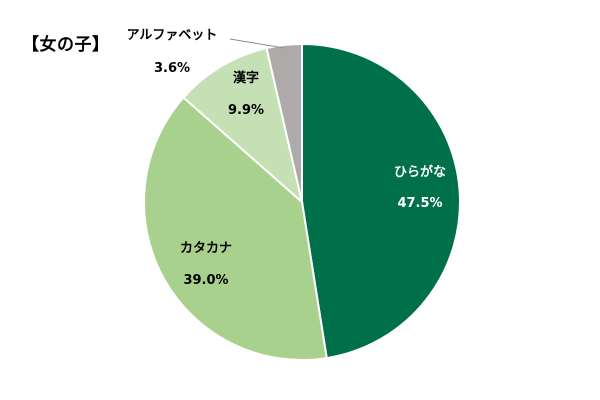 The image size is (600, 400). I want to click on slice-value-hiragana: 47.5%, so click(419, 203).